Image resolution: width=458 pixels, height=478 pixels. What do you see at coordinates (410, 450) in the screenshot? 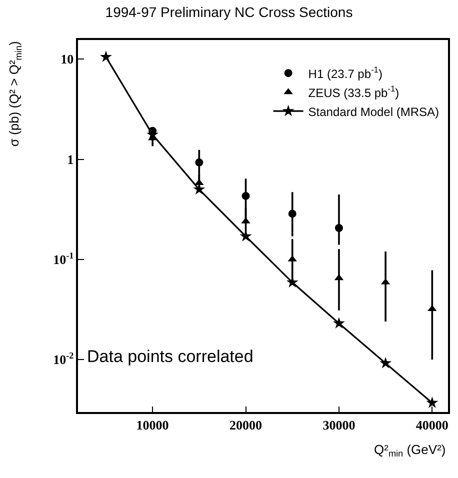
I see `x-axis-title: Q²$_{min}$ (GeV²)` at bounding box center [410, 450].